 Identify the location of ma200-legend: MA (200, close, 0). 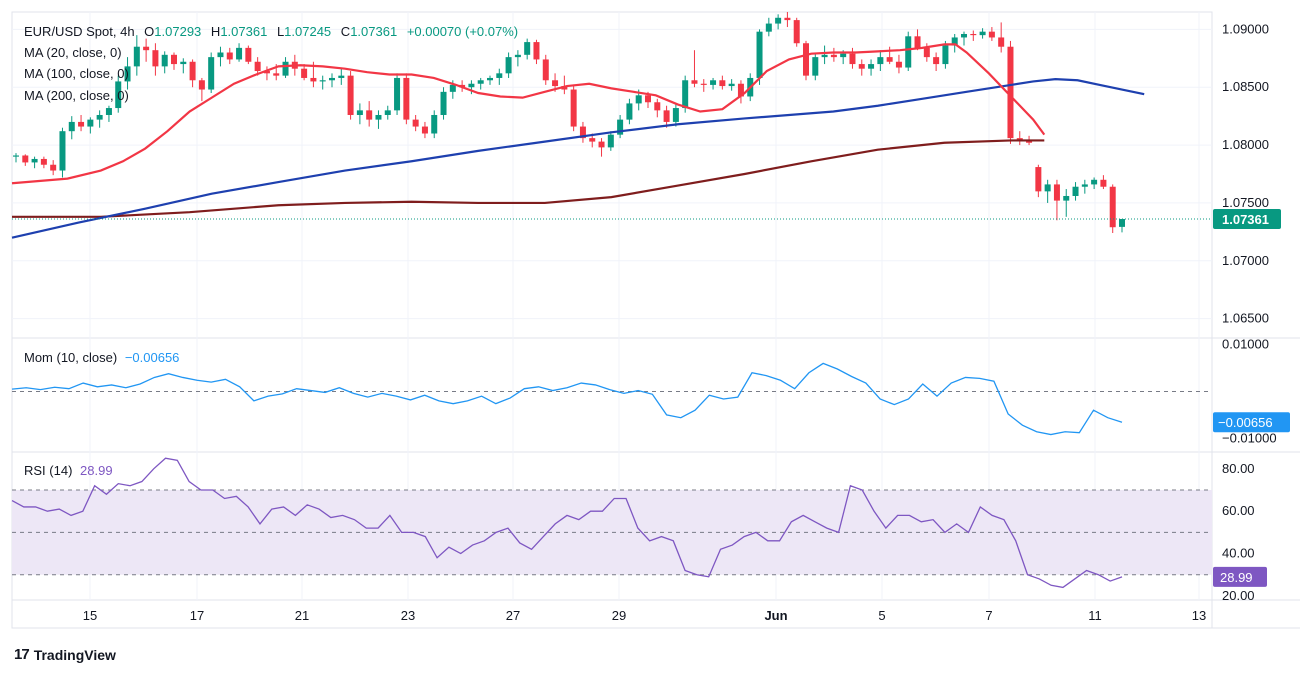
(76, 95).